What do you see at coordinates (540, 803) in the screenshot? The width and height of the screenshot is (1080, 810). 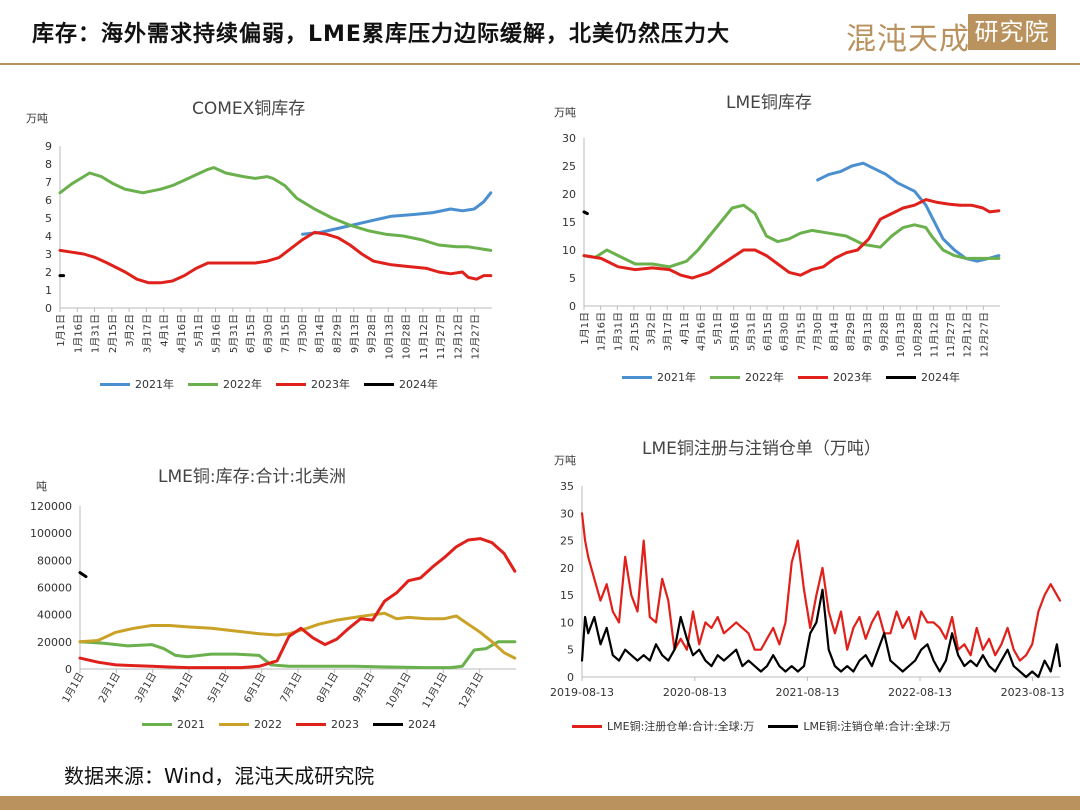 I see `footer-bar` at bounding box center [540, 803].